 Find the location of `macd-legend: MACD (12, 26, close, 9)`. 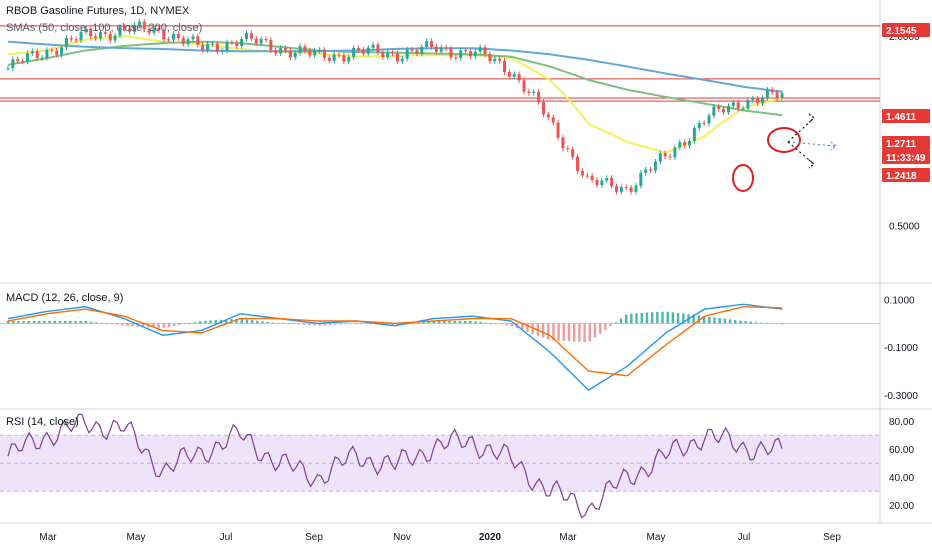

macd-legend: MACD (12, 26, close, 9) is located at coordinates (65, 298).